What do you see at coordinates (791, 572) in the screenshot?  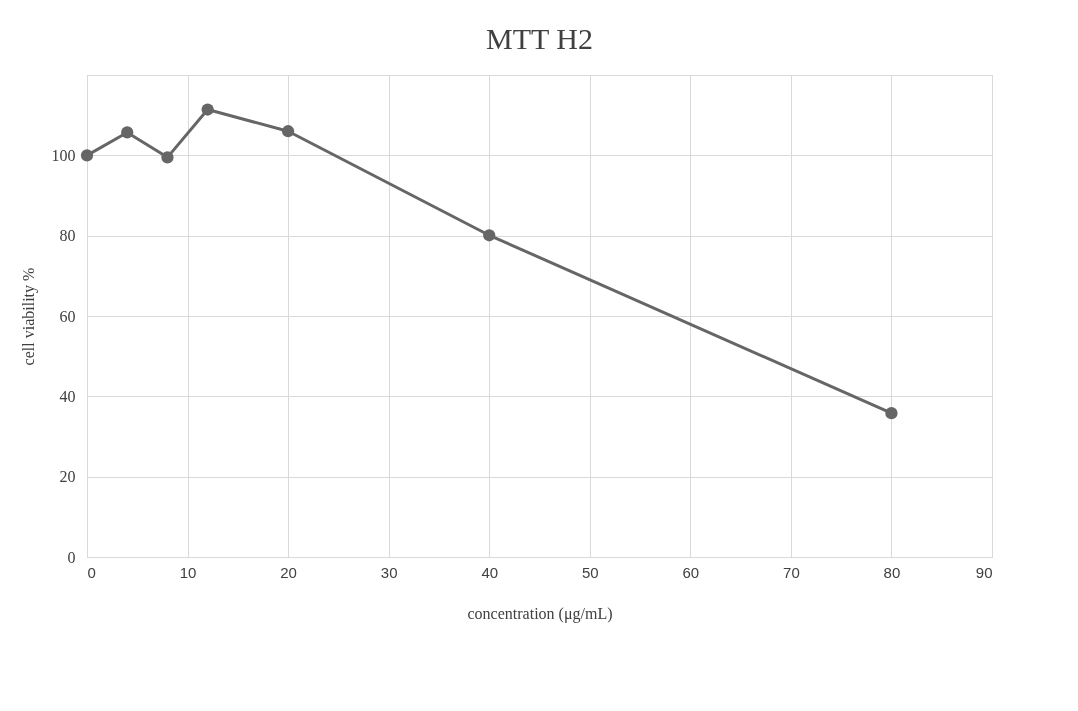 I see `x-tick-label: 70` at bounding box center [791, 572].